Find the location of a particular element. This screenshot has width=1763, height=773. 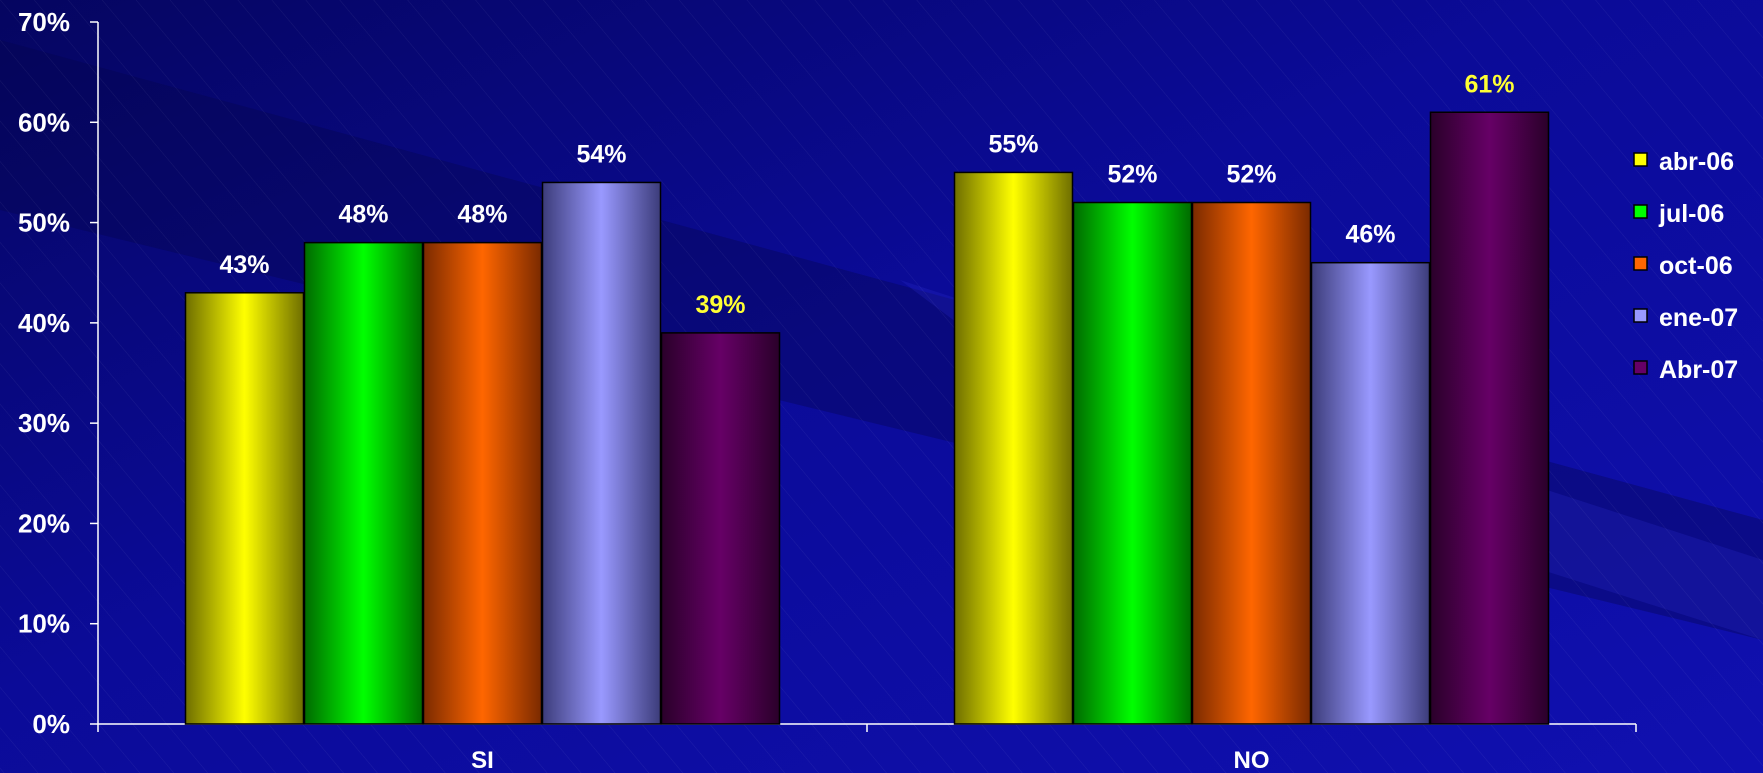

legend-label: jul-06 is located at coordinates (1691, 214).